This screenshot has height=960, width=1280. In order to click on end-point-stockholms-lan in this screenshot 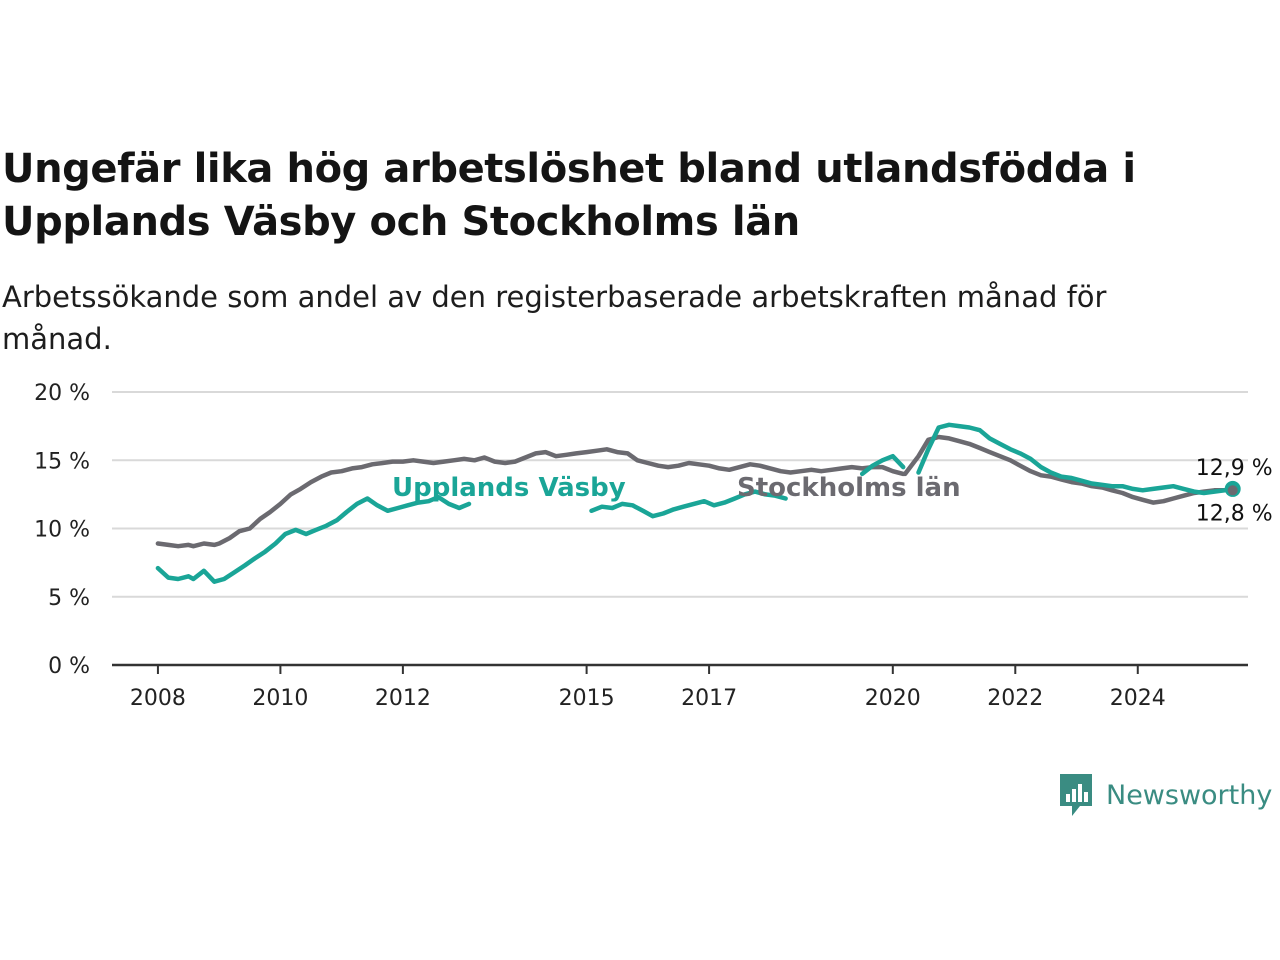, I will do `click(1232, 490)`.